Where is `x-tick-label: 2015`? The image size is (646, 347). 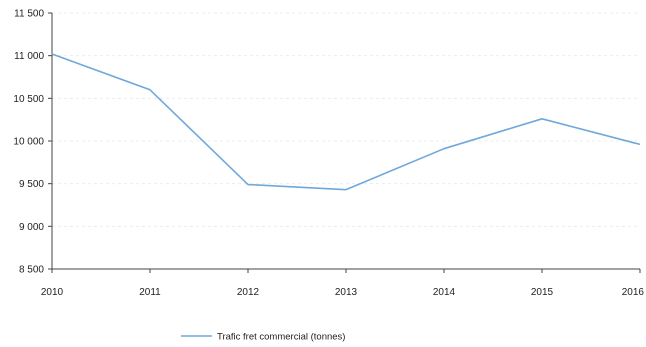
x-tick-label: 2015 is located at coordinates (542, 292).